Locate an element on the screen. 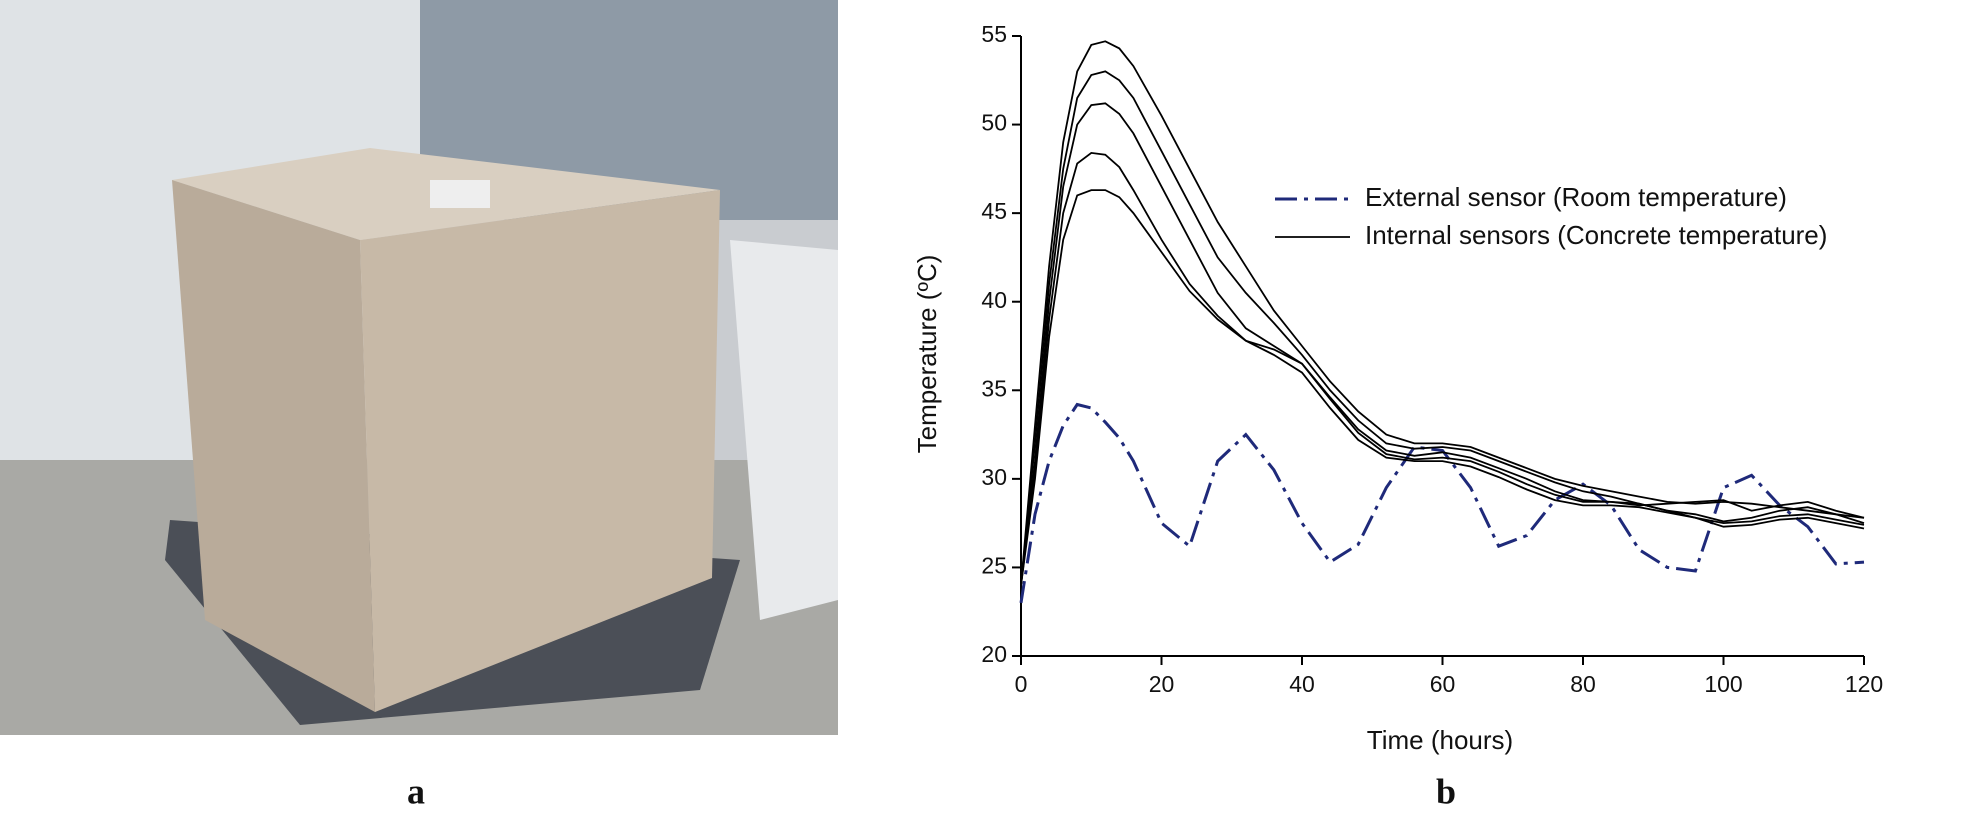 The image size is (1961, 813). y-tick-label: 35 is located at coordinates (994, 388).